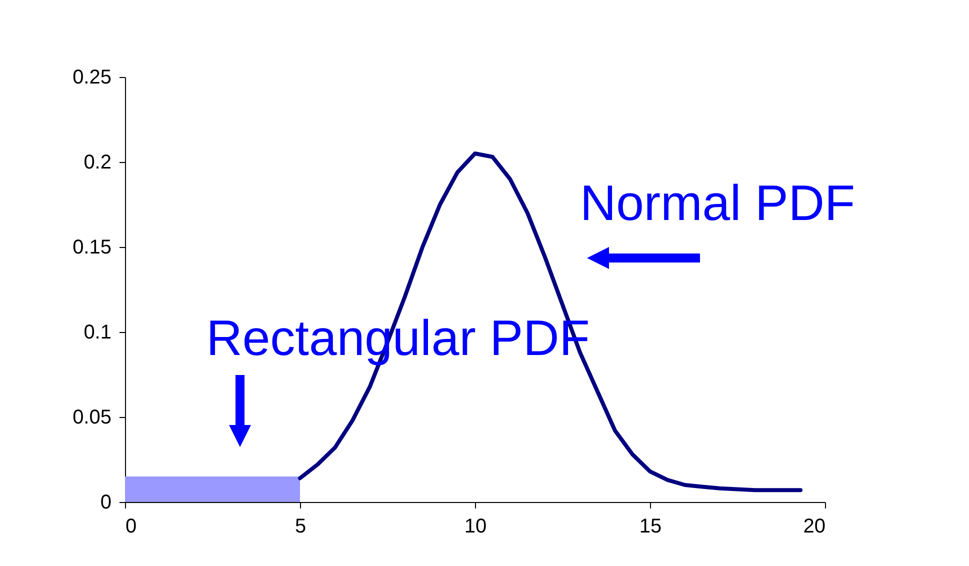 Image resolution: width=969 pixels, height=566 pixels. What do you see at coordinates (814, 527) in the screenshot?
I see `x-tick-label: 20` at bounding box center [814, 527].